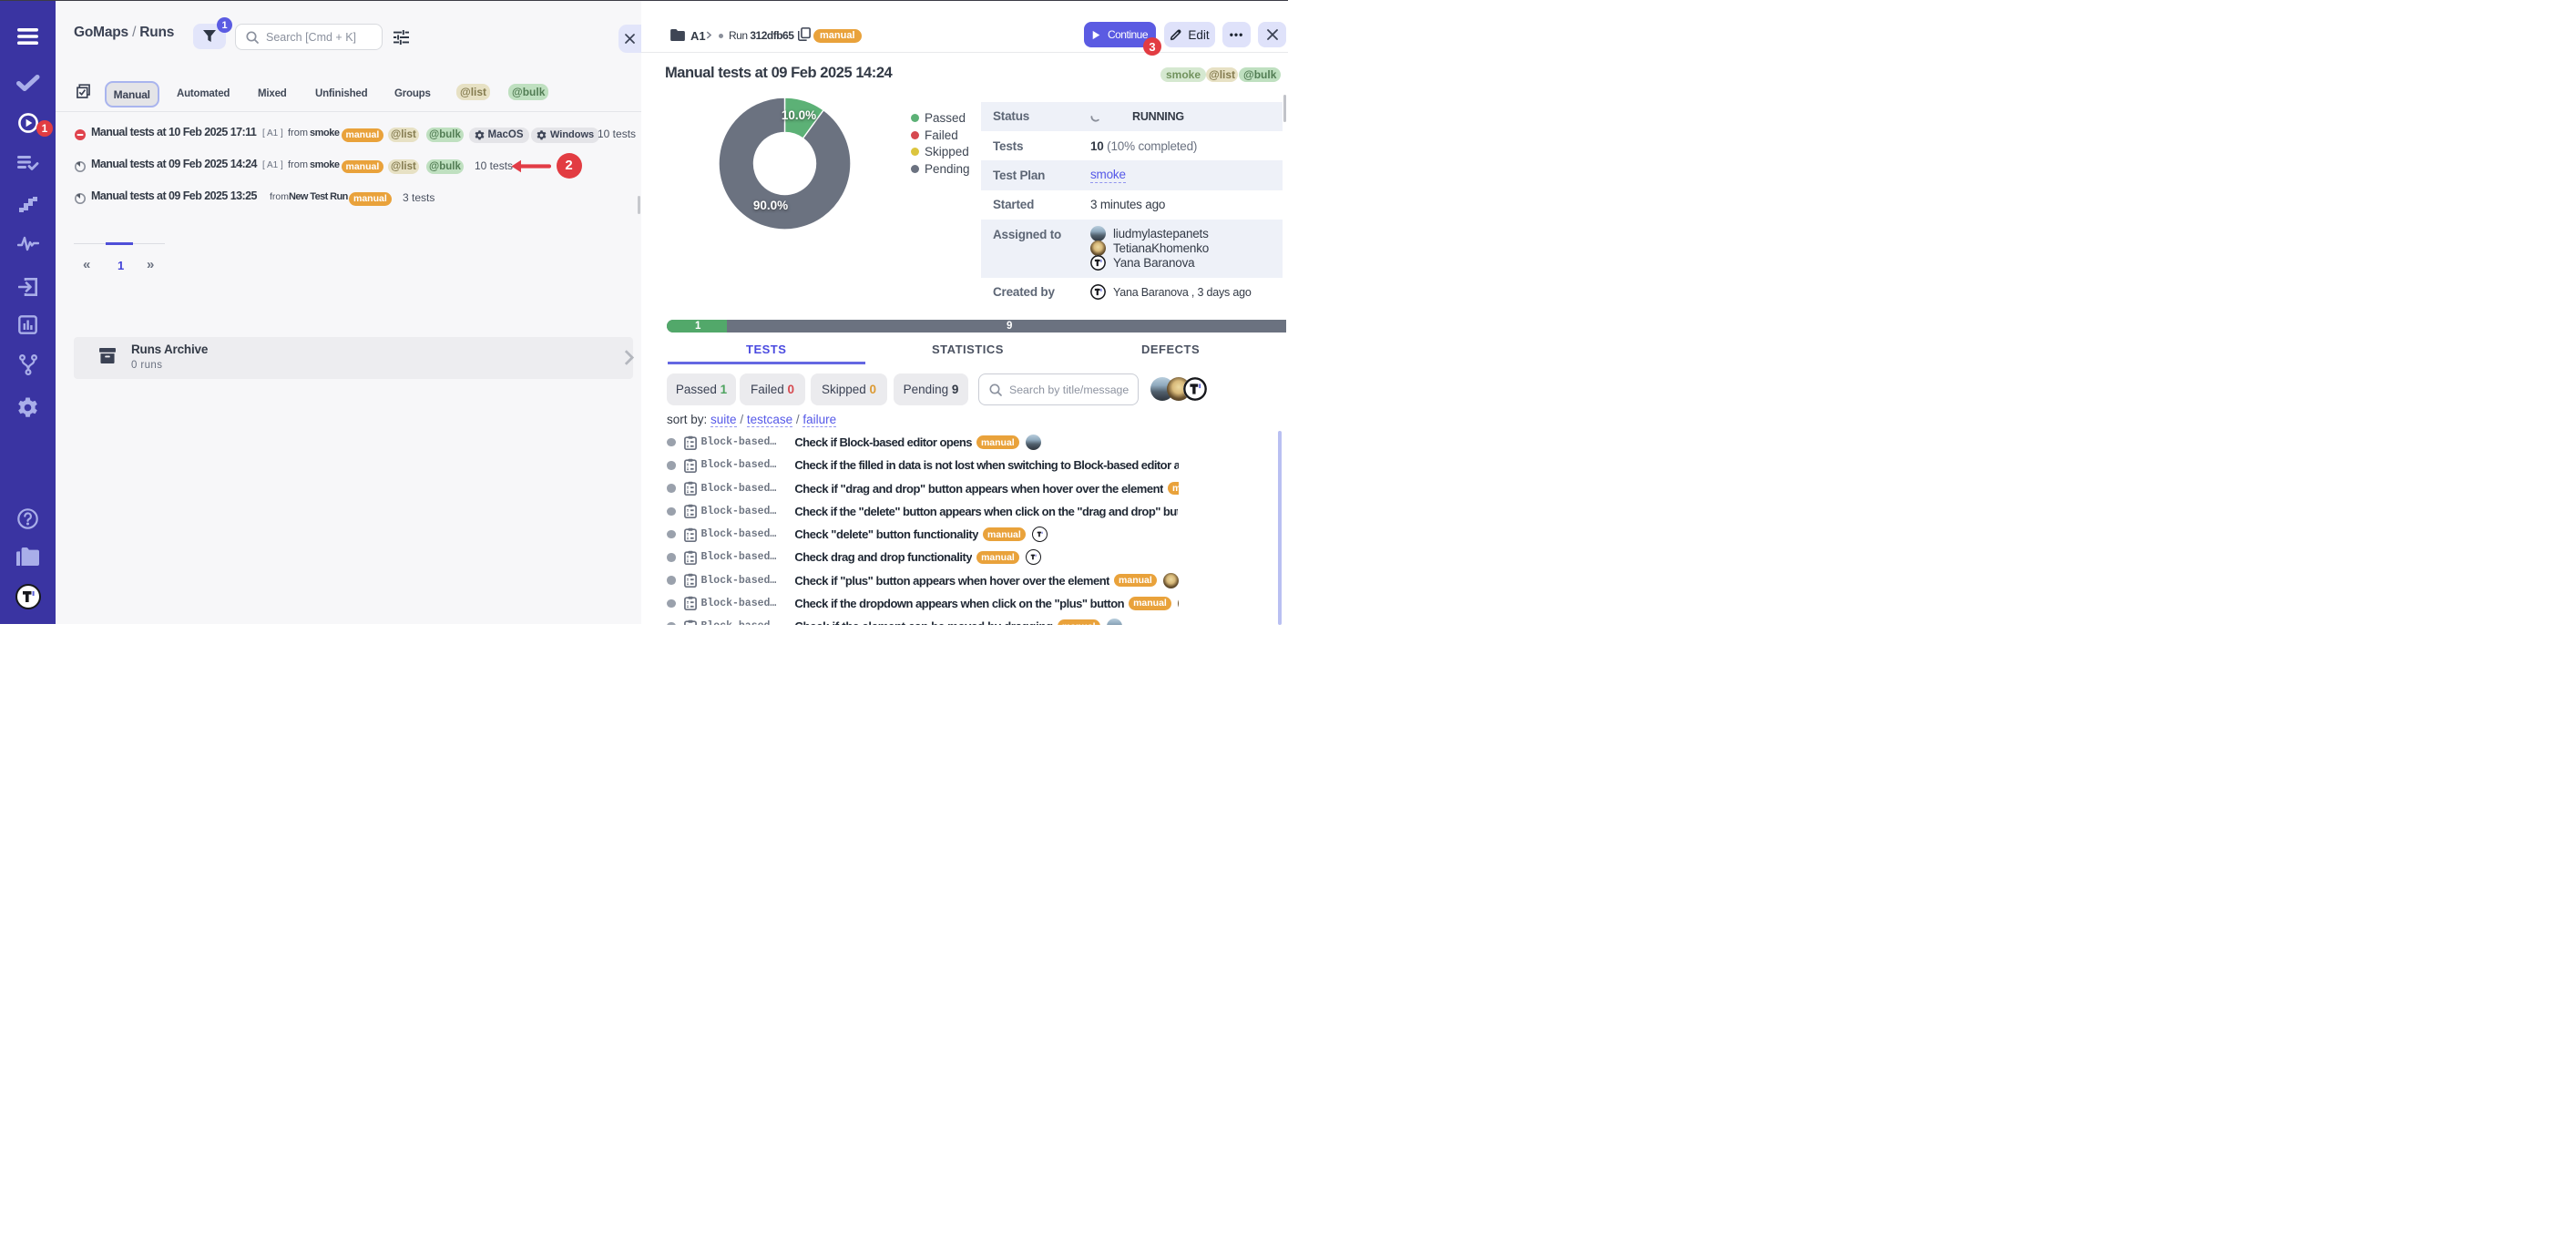 The image size is (2576, 1248). Describe the element at coordinates (770, 205) in the screenshot. I see `svg-text: 90.0%` at that location.